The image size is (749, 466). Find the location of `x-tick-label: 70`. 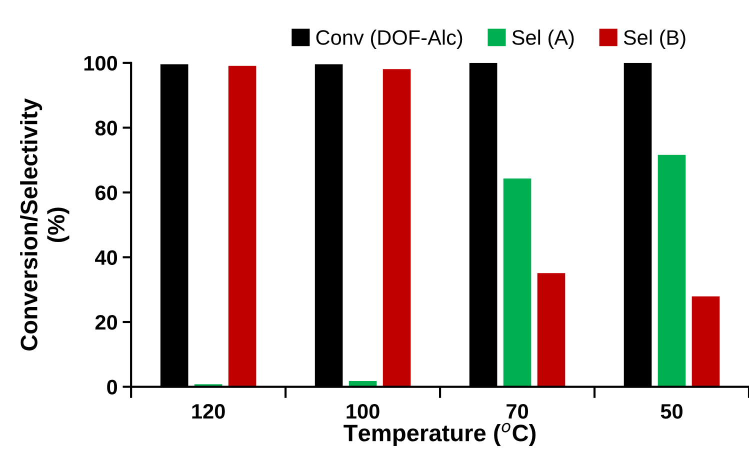

x-tick-label: 70 is located at coordinates (517, 411).